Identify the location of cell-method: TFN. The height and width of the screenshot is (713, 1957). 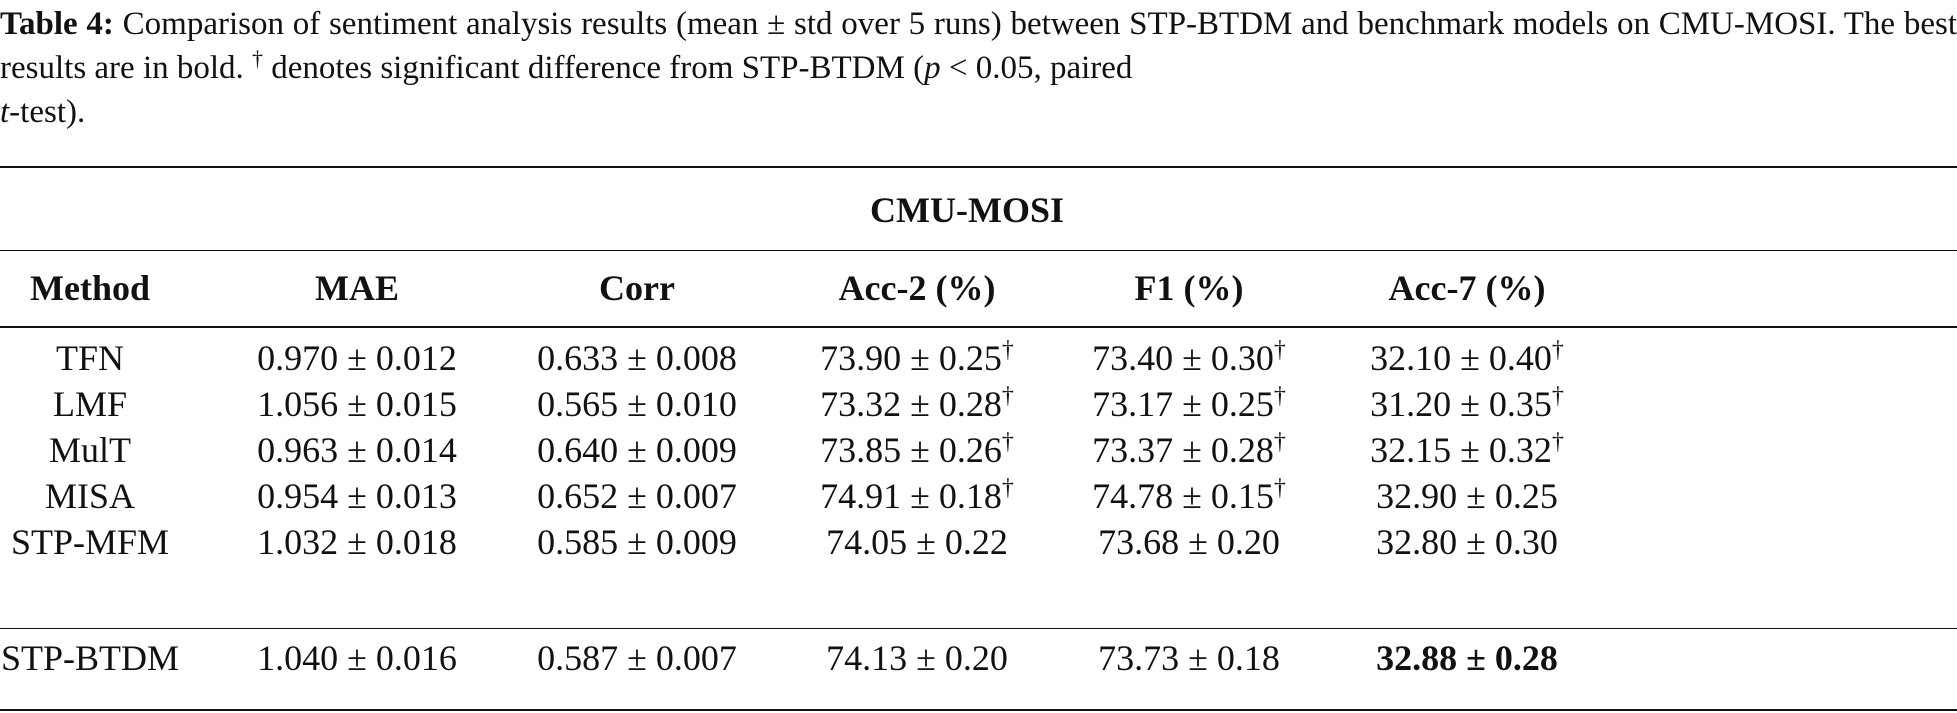
(90, 358).